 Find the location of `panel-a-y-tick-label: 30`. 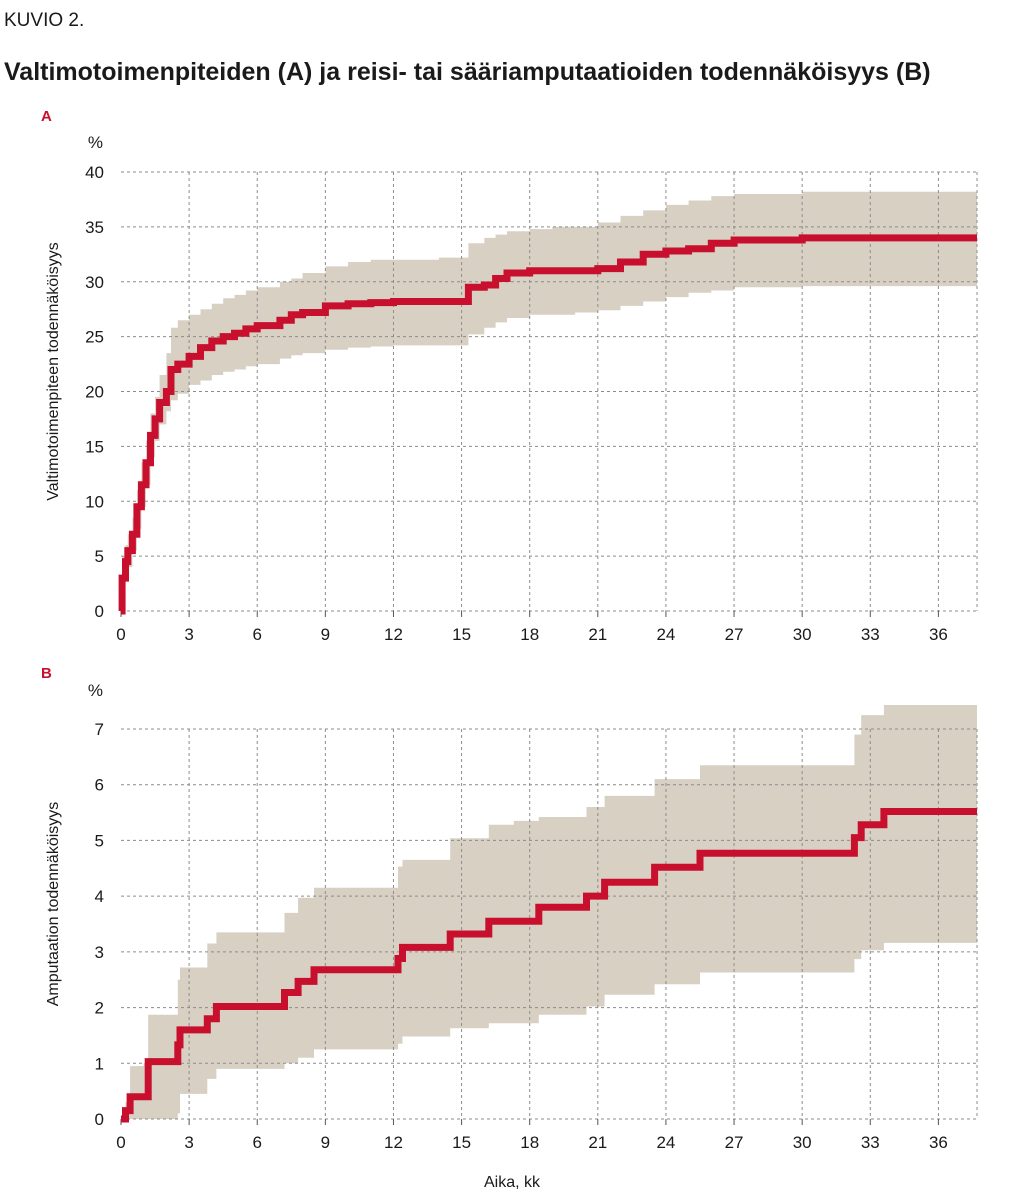

panel-a-y-tick-label: 30 is located at coordinates (94, 282).